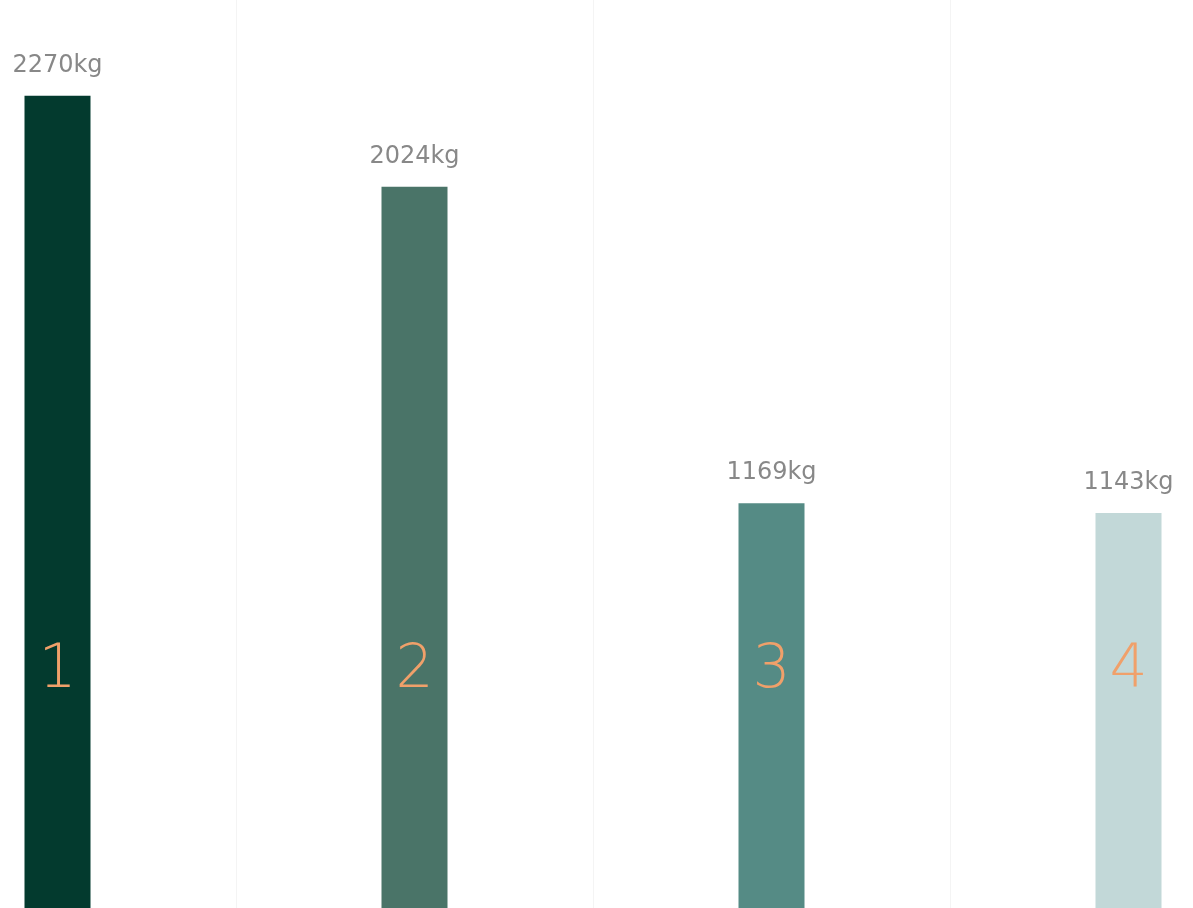 This screenshot has height=908, width=1193. Describe the element at coordinates (57, 666) in the screenshot. I see `x-tick-label: 1` at that location.